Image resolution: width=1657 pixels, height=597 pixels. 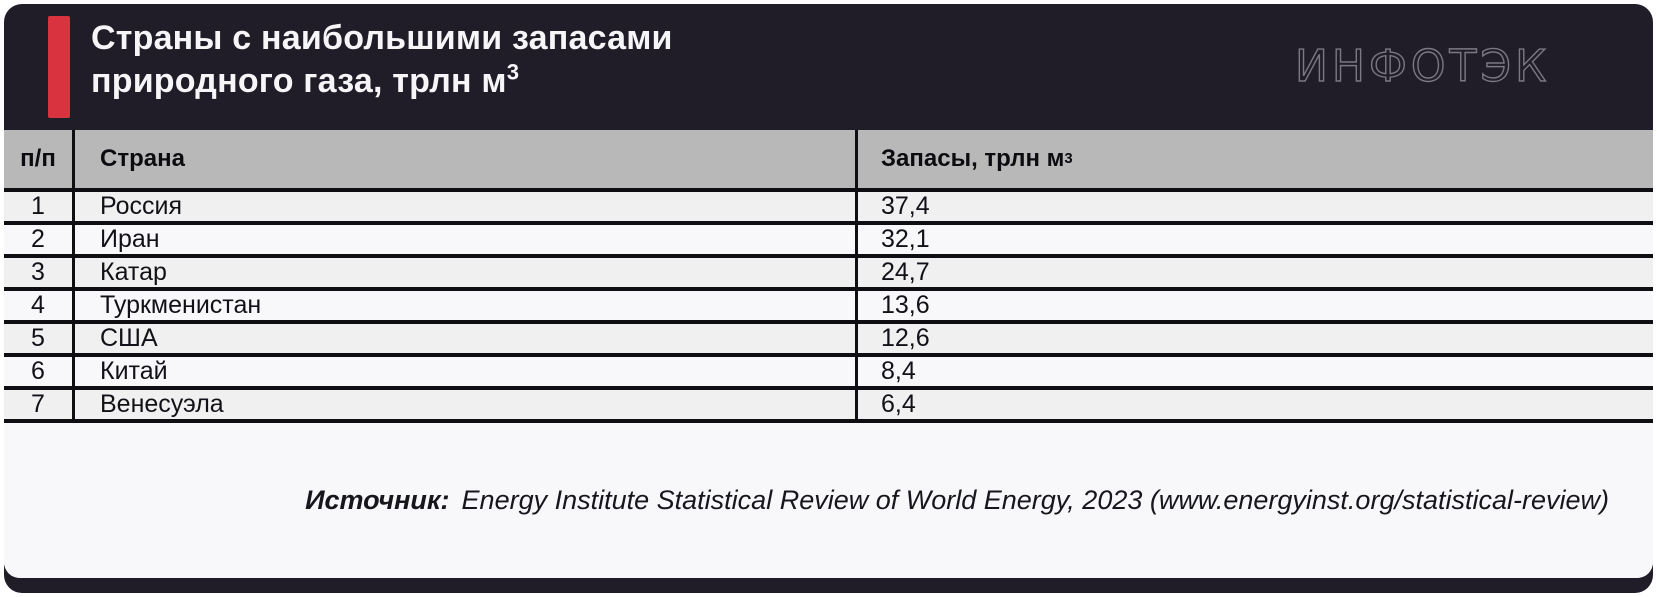 What do you see at coordinates (1254, 206) in the screenshot?
I see `cell-reserves: 37,4` at bounding box center [1254, 206].